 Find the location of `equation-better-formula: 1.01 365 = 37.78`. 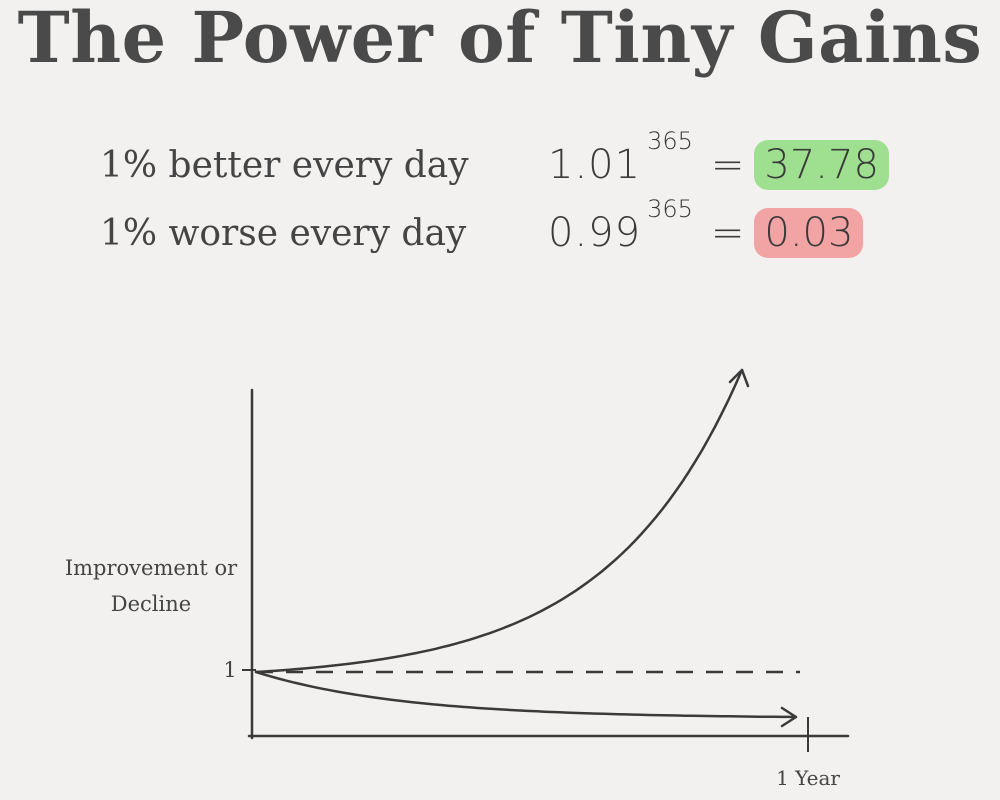

equation-better-formula: 1.01 365 = 37.78 is located at coordinates (718, 158).